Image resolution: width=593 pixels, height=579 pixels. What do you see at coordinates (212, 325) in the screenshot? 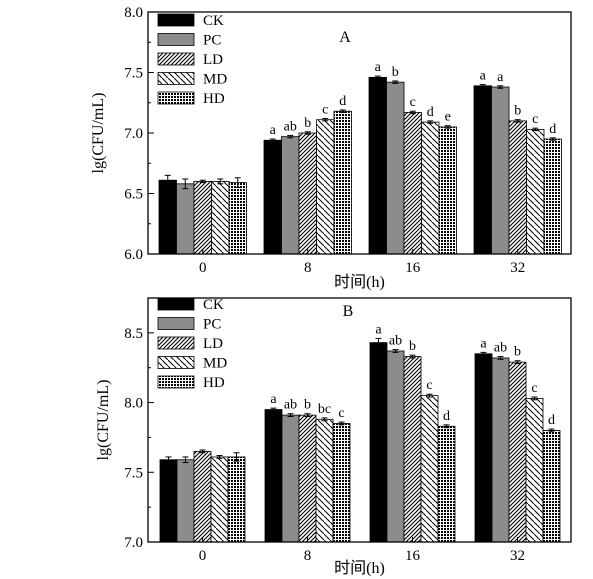
I see `legend-label: PC` at bounding box center [212, 325].